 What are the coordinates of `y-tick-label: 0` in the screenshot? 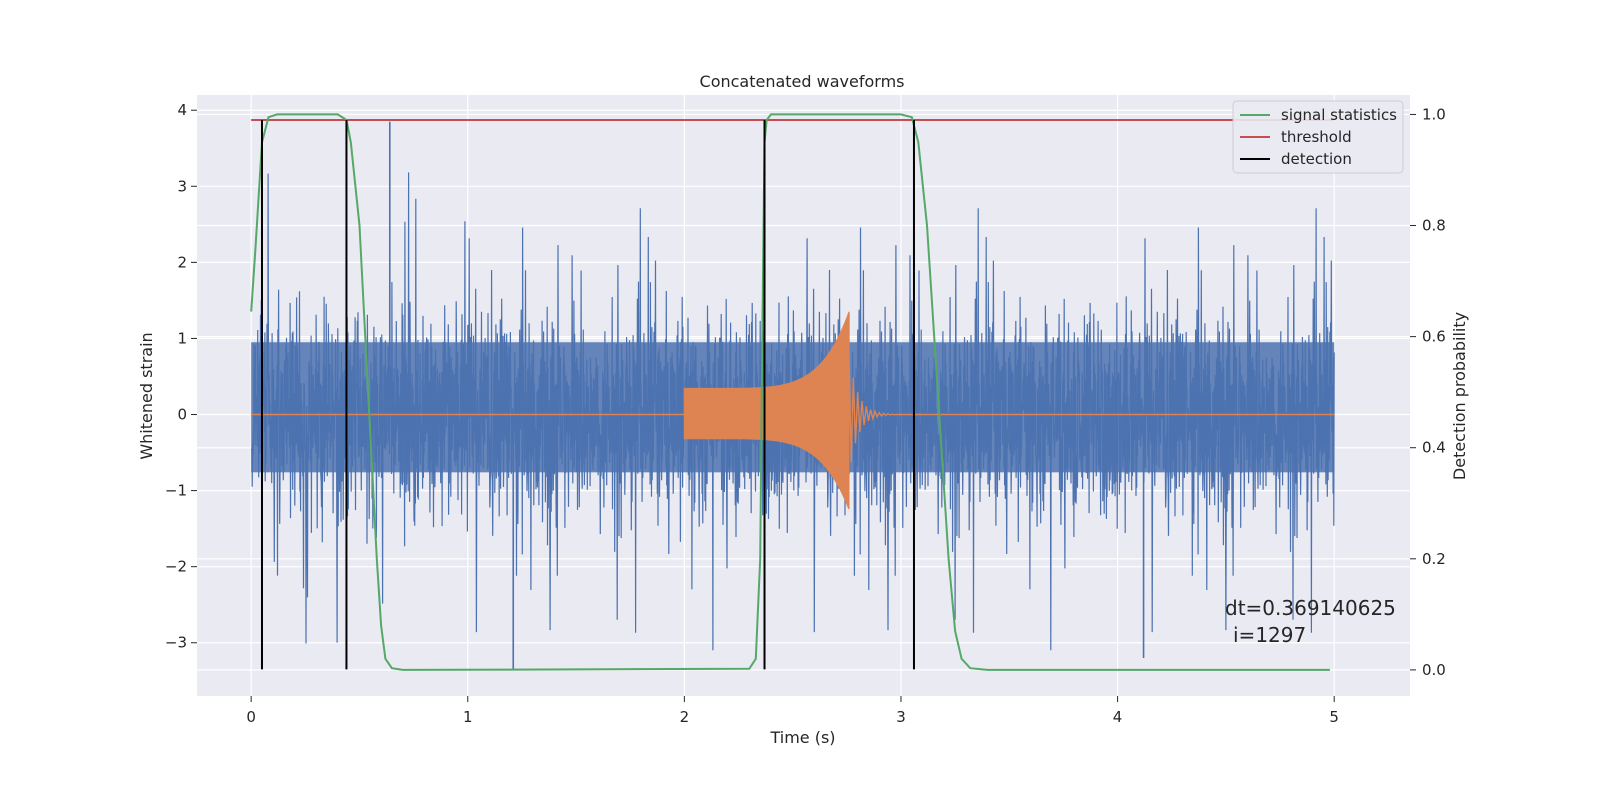 It's located at (182, 415).